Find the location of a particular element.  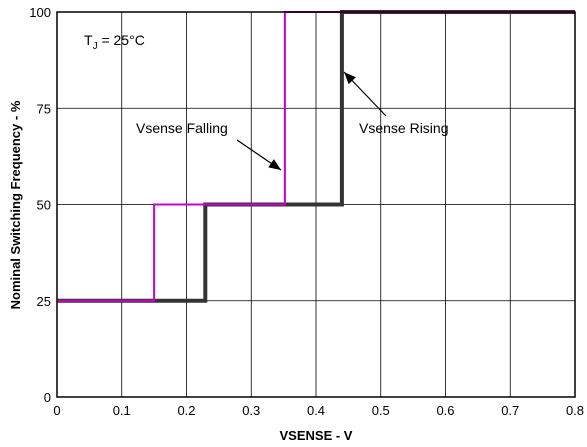

y-tick-label: 50 is located at coordinates (44, 205).